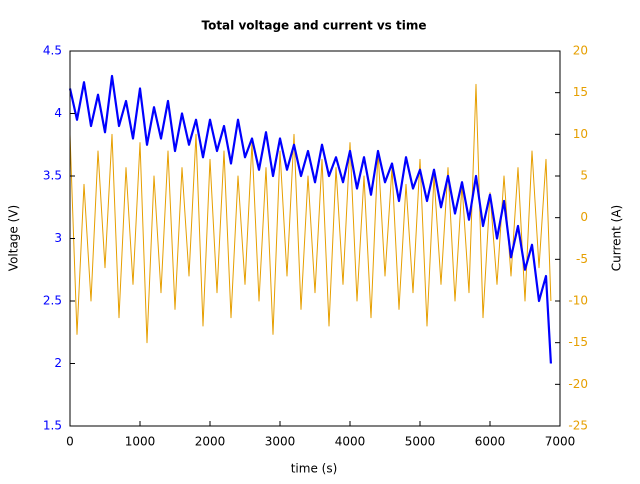  I want to click on y-tick-label: 3, so click(58, 238).